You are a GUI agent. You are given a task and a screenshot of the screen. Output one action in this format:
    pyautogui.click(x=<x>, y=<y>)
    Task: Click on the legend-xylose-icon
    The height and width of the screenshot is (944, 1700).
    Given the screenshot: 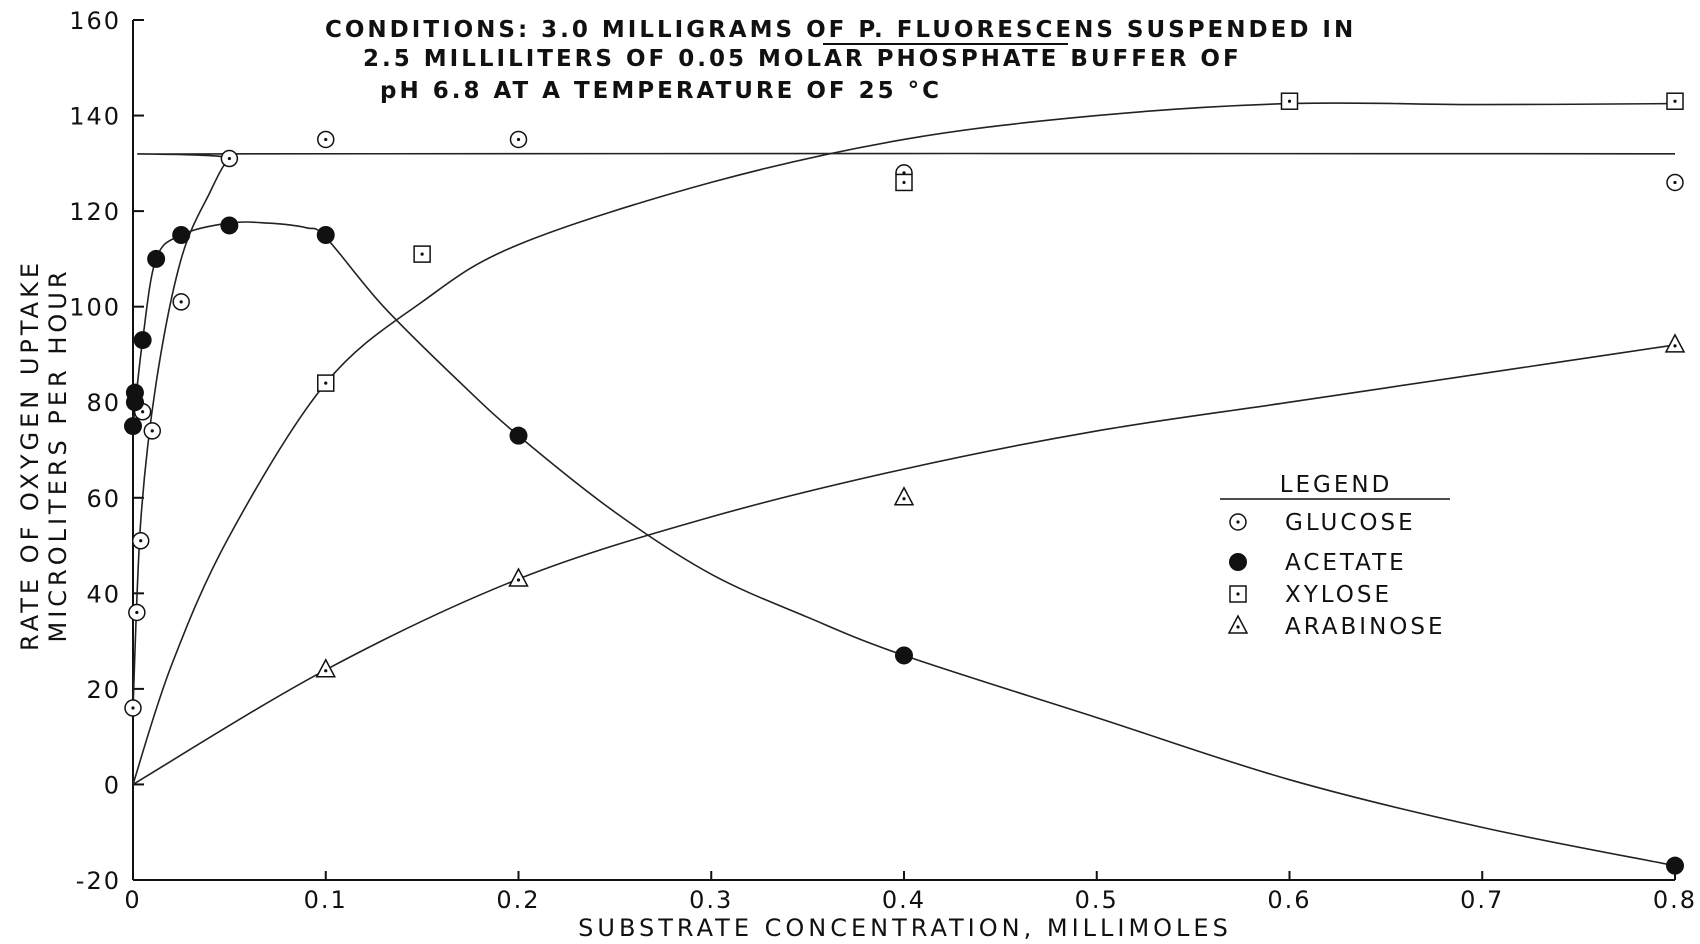 What is the action you would take?
    pyautogui.click(x=1238, y=594)
    